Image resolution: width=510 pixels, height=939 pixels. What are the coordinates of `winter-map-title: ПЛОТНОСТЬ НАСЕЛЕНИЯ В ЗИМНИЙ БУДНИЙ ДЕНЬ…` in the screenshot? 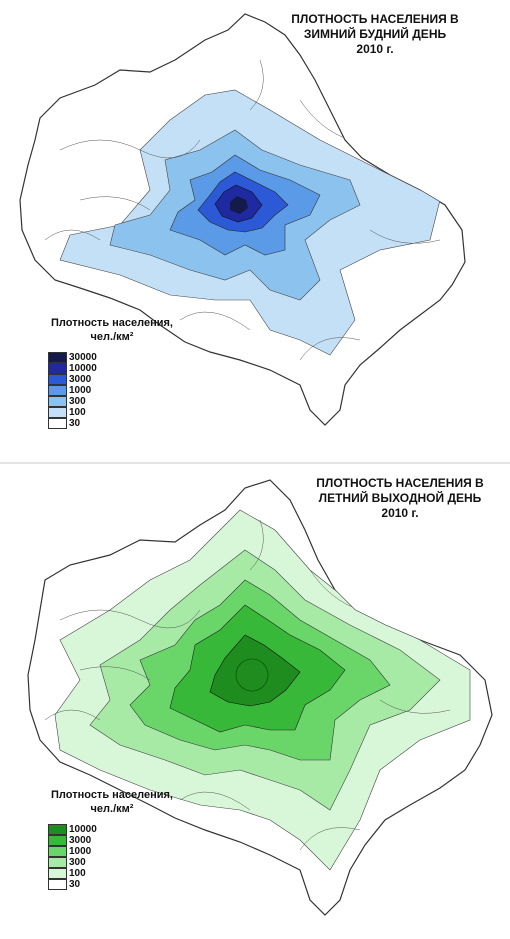 It's located at (375, 34).